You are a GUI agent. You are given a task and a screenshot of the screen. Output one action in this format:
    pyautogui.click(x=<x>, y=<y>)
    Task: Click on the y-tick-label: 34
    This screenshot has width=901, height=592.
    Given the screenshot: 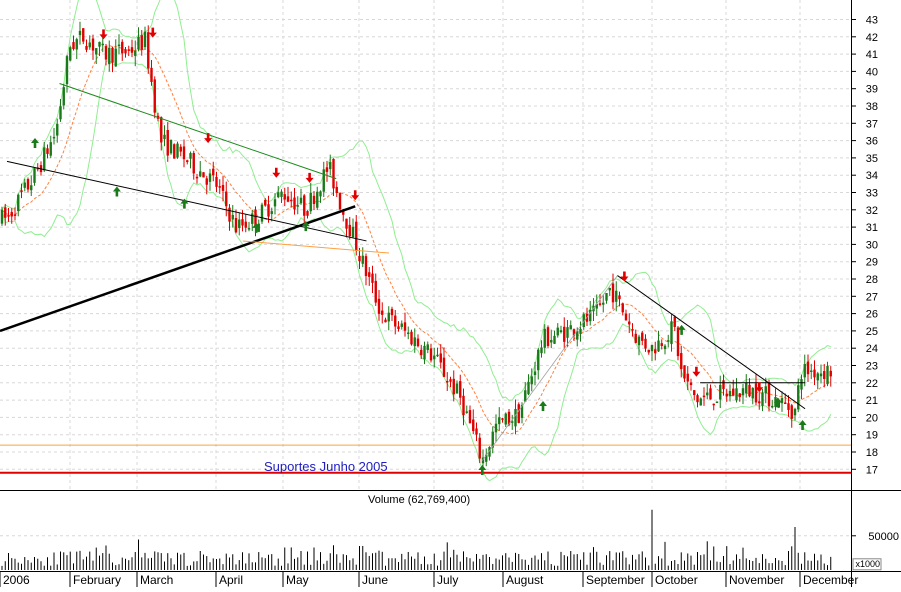 What is the action you would take?
    pyautogui.click(x=872, y=176)
    